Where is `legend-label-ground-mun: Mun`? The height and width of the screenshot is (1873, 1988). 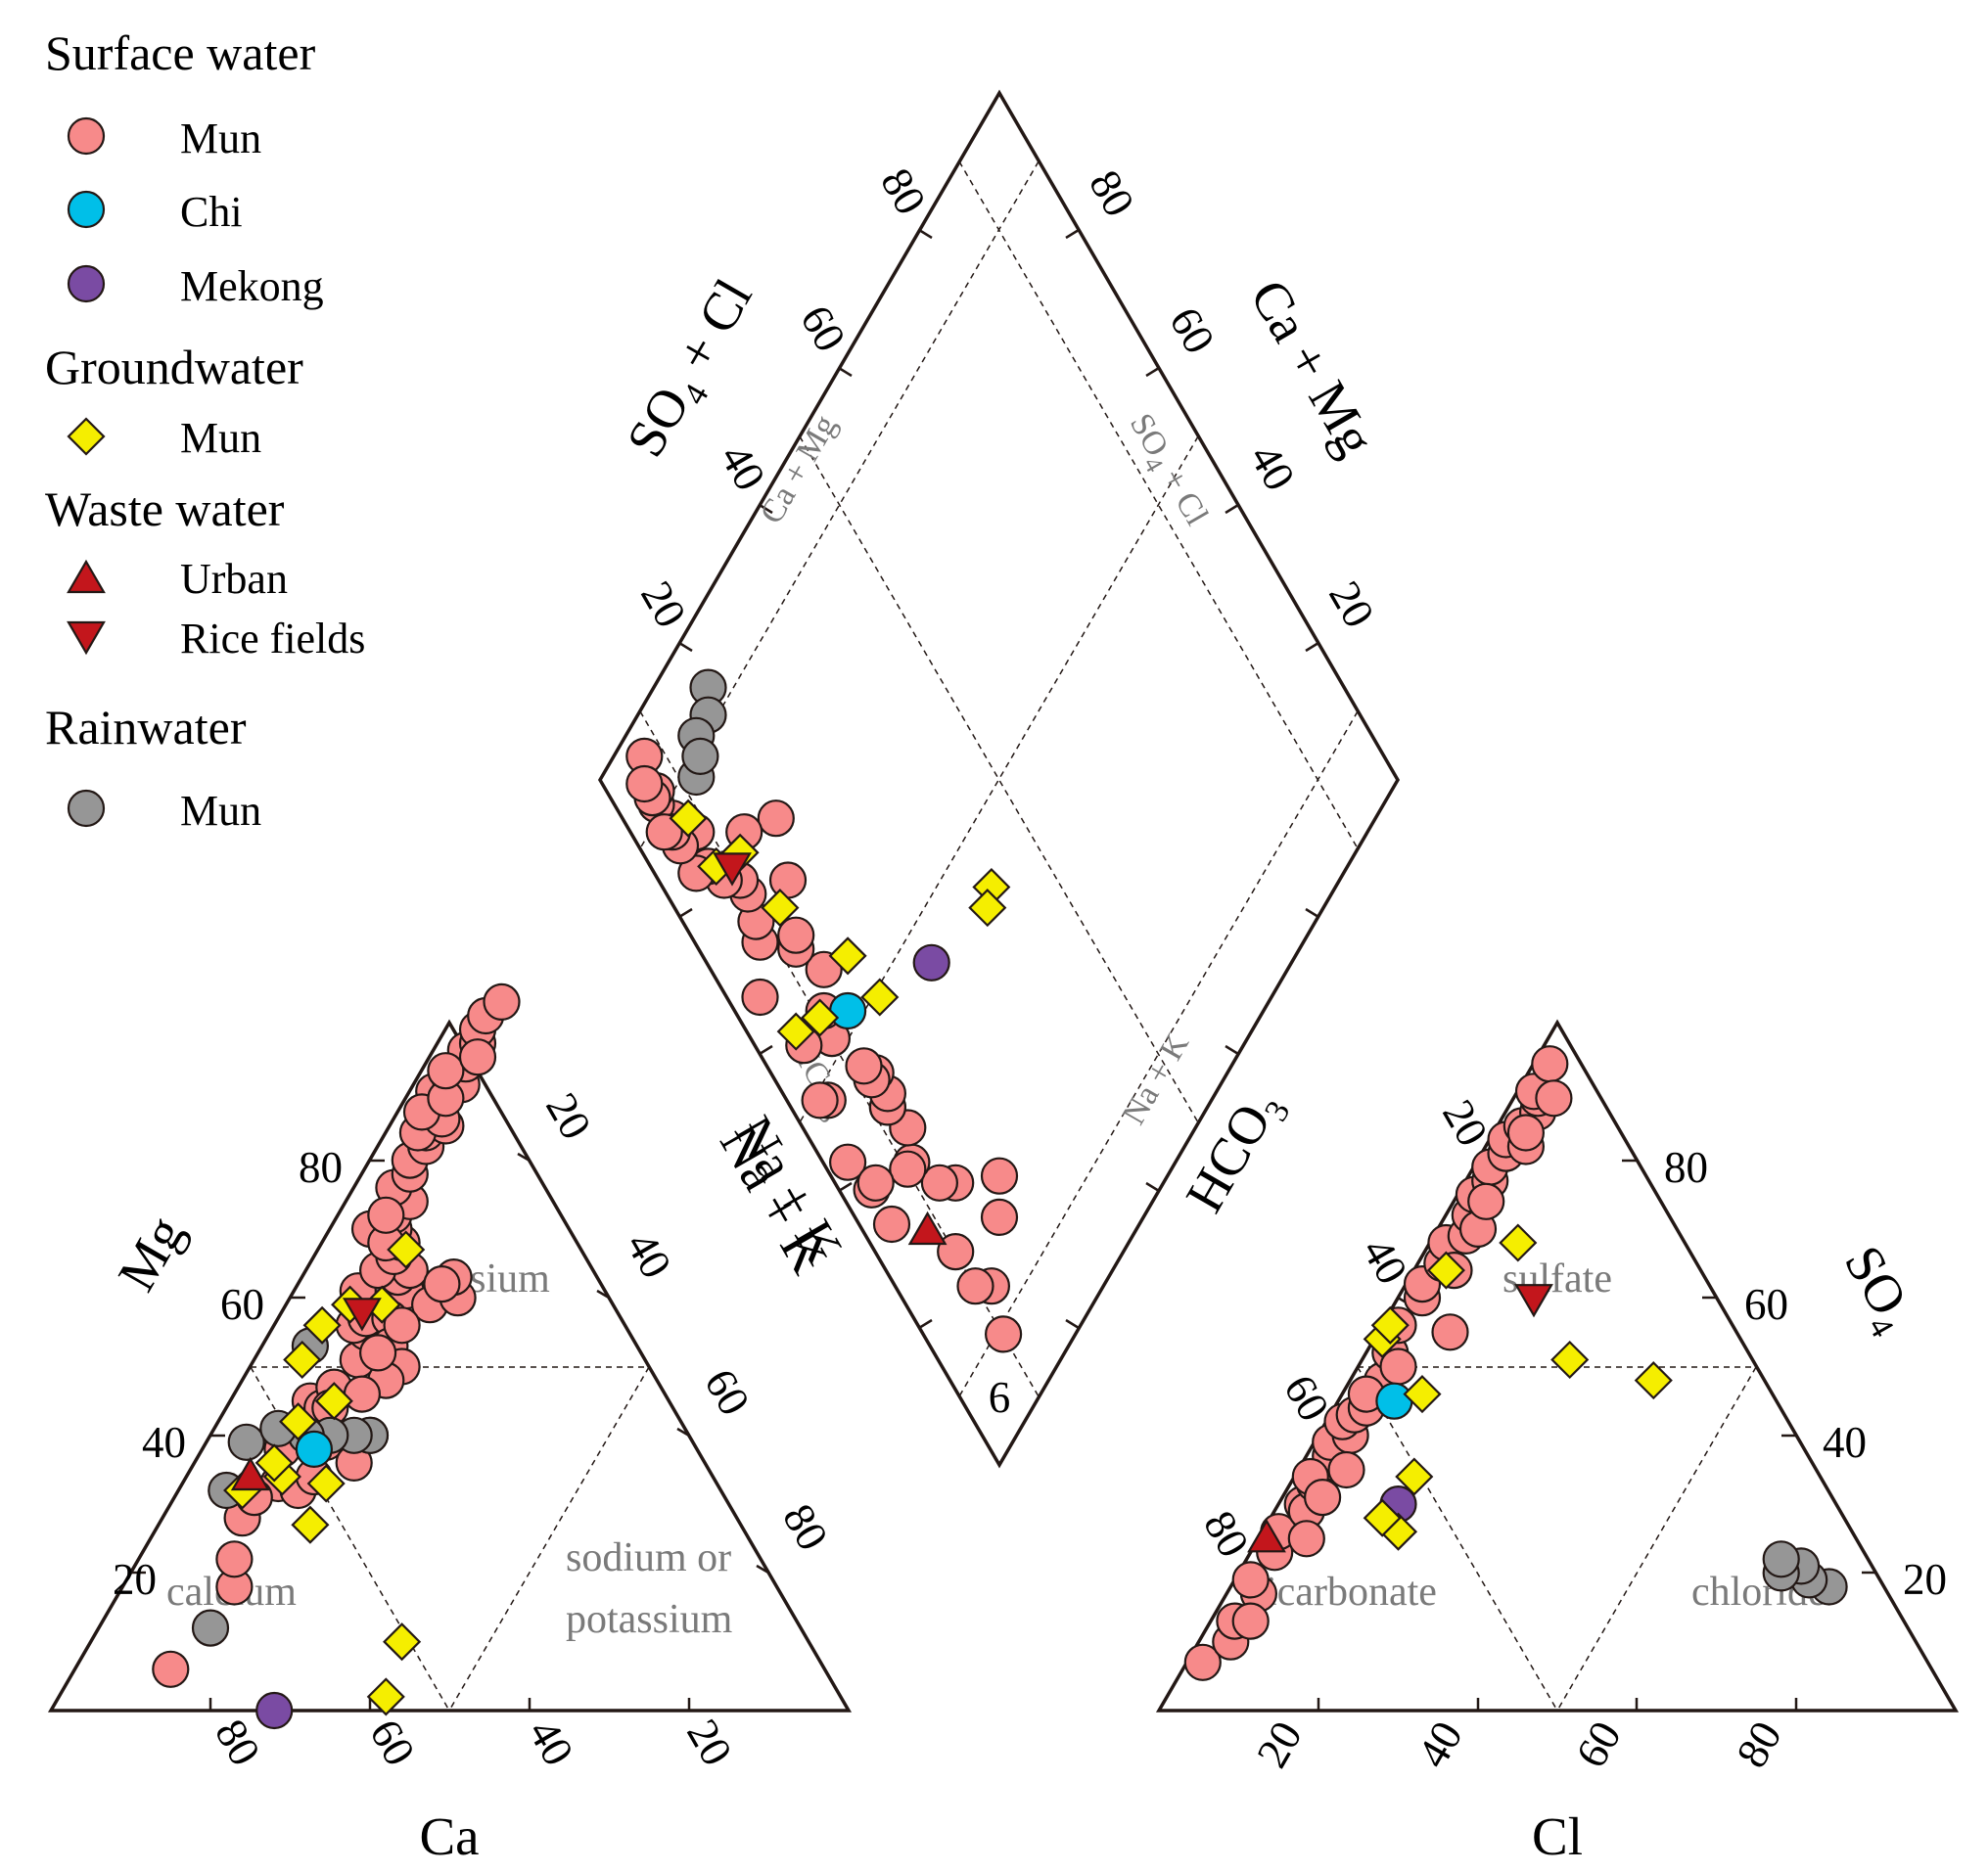
legend-label-ground-mun: Mun is located at coordinates (220, 438).